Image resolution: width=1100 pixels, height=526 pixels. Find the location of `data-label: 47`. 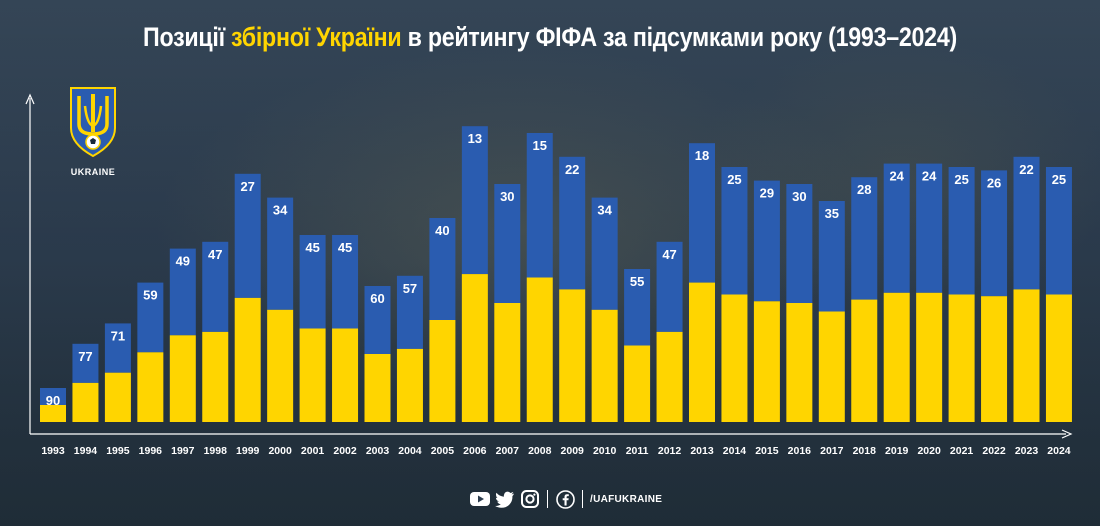

data-label: 47 is located at coordinates (215, 254).